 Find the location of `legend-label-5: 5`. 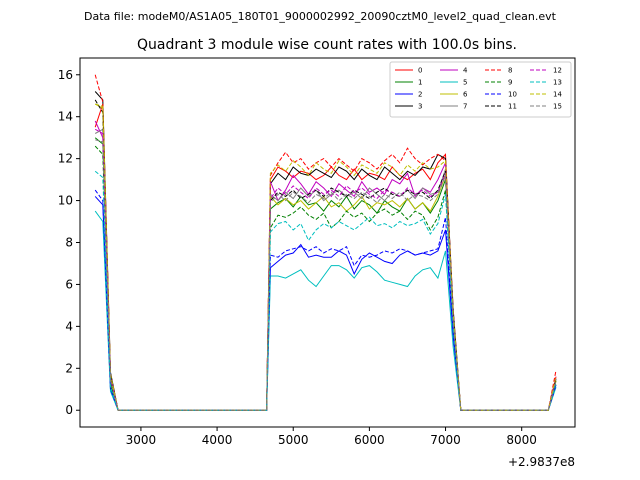

legend-label-5: 5 is located at coordinates (465, 83).